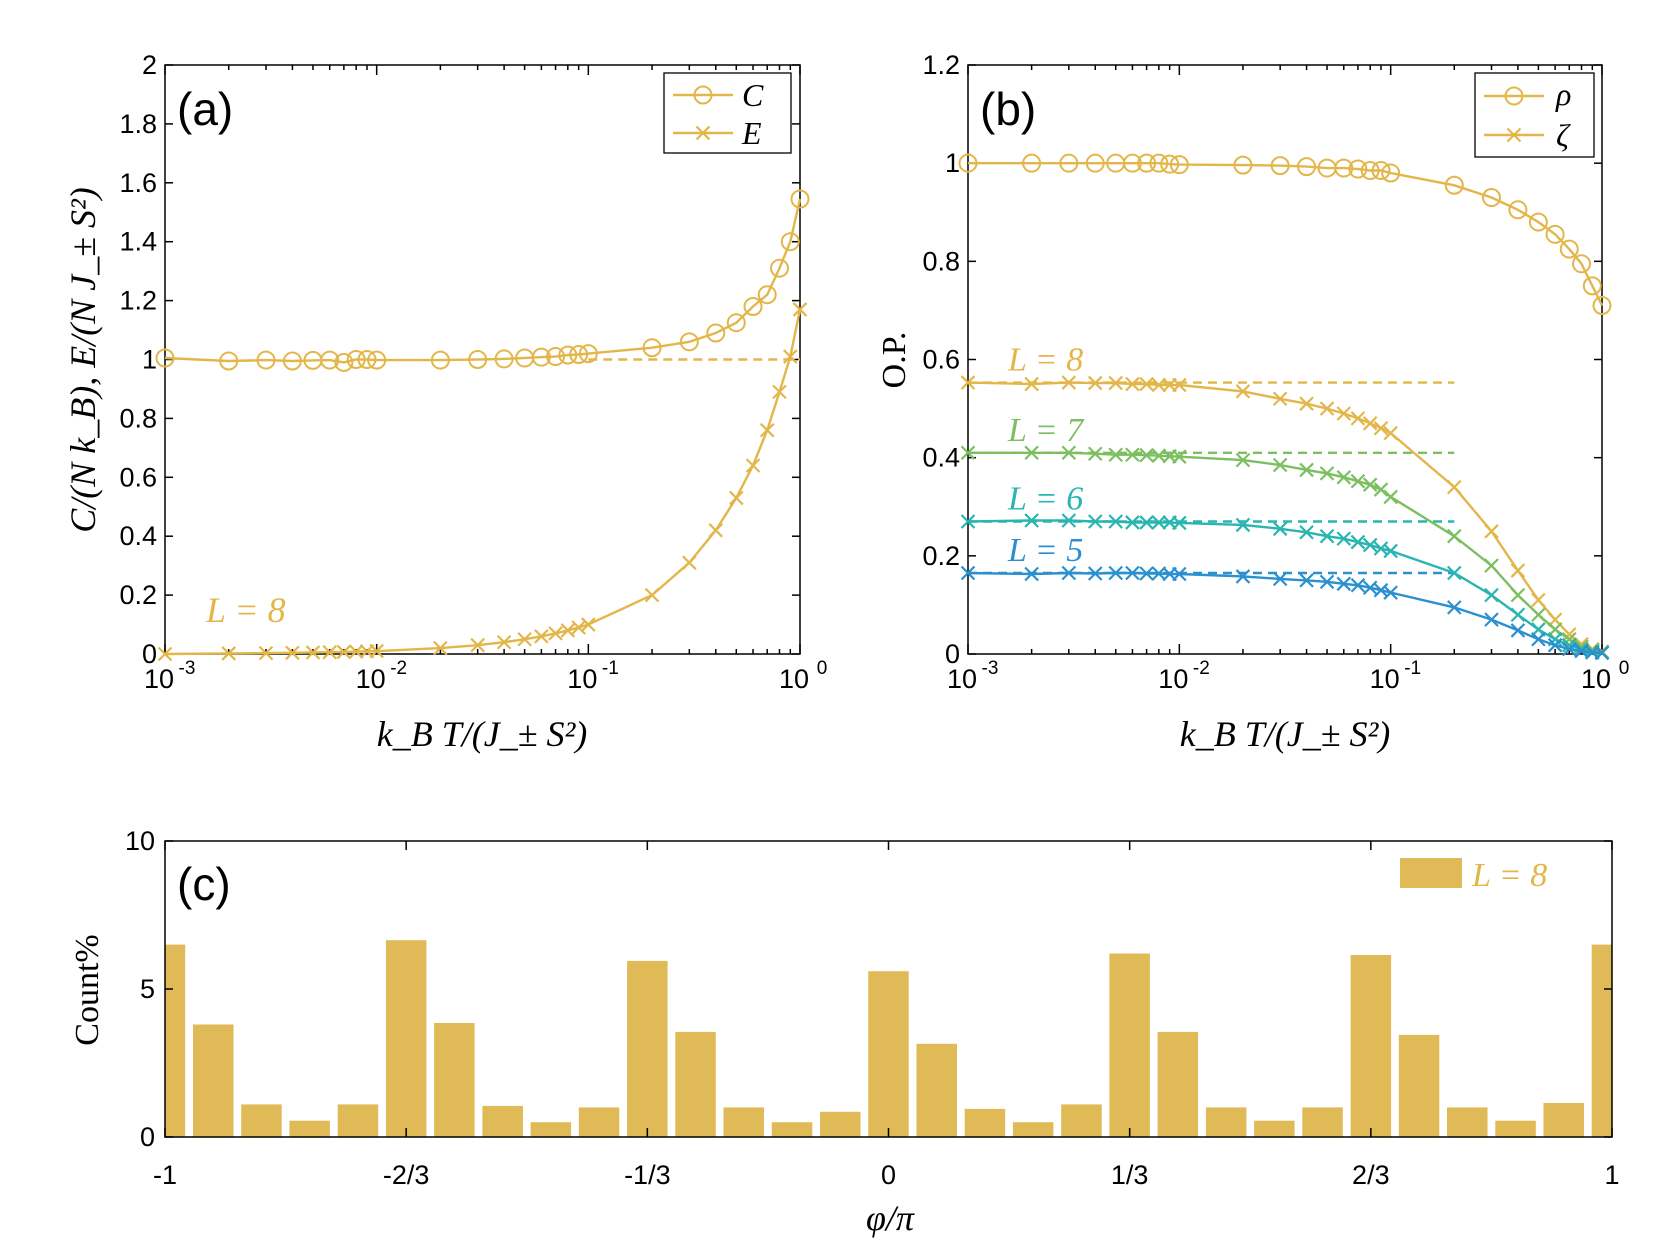  I want to click on legend-marker-c, so click(703, 95).